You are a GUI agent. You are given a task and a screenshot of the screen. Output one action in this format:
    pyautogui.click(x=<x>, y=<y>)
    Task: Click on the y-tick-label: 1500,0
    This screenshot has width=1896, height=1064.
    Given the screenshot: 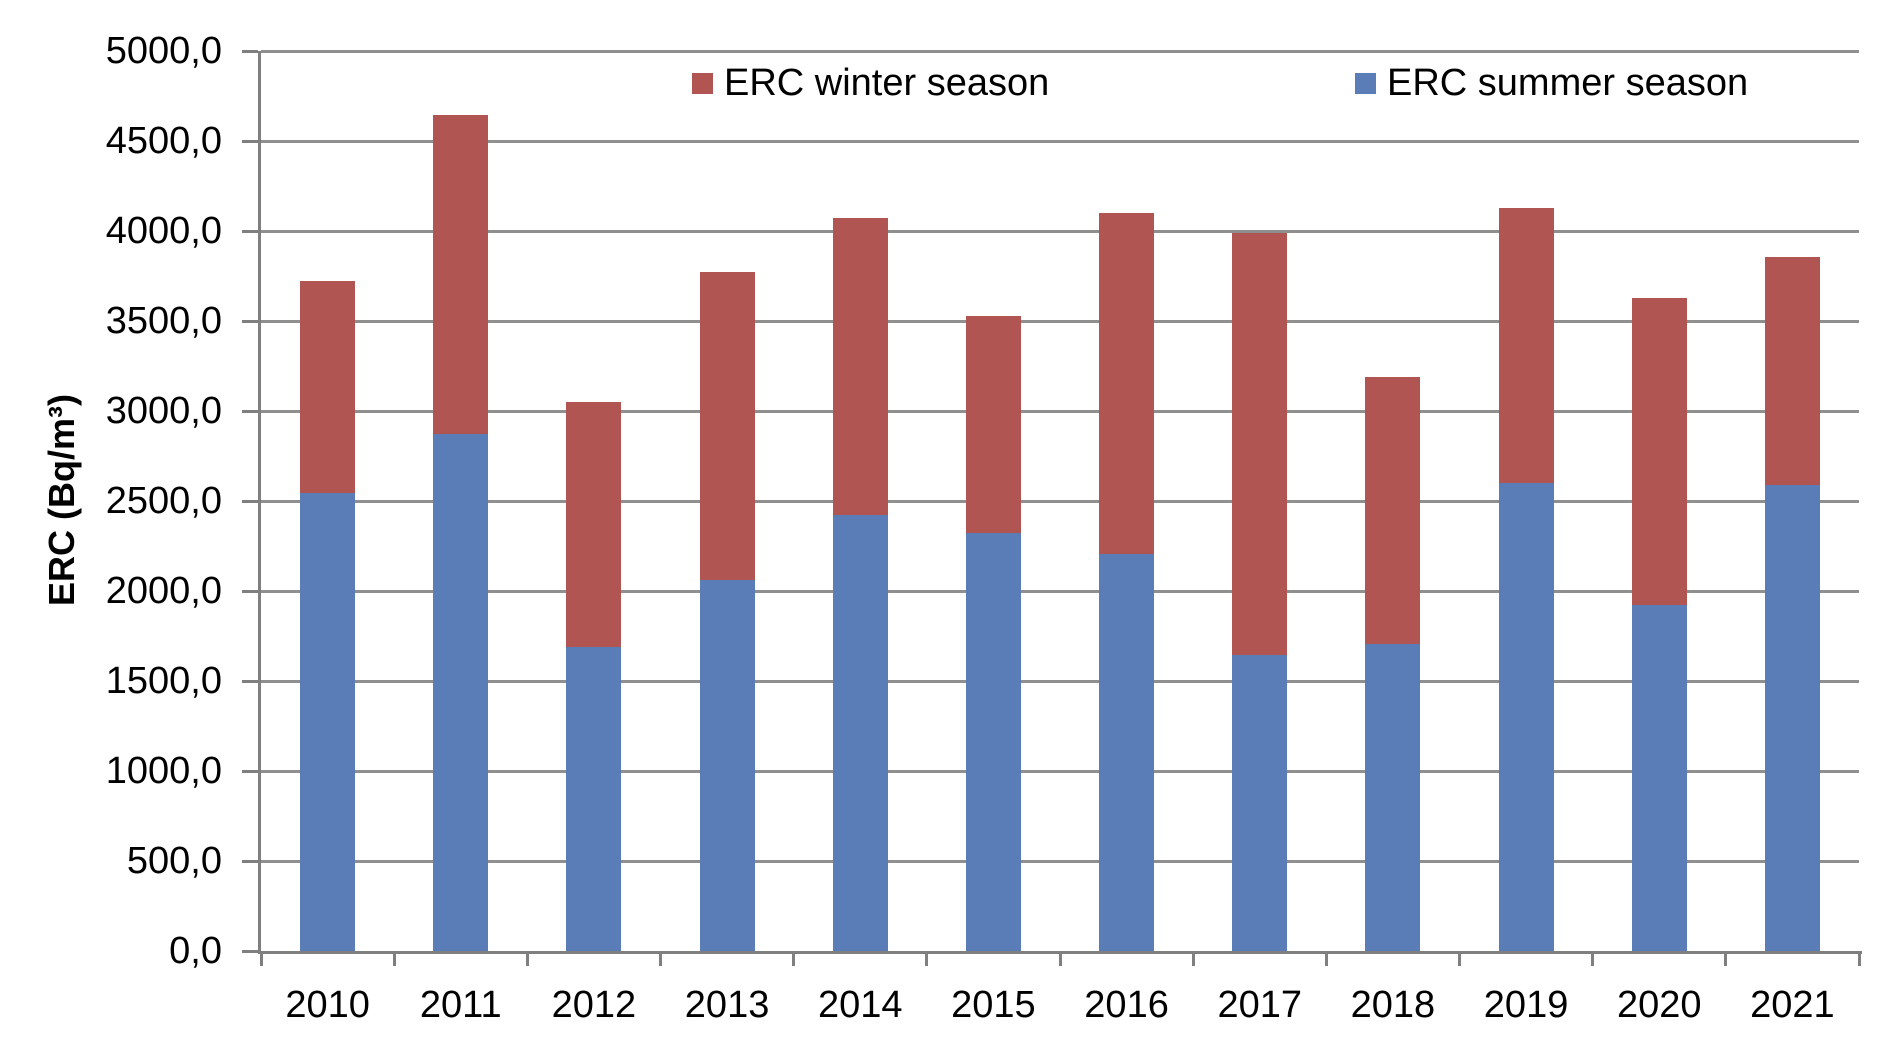 What is the action you would take?
    pyautogui.click(x=163, y=681)
    